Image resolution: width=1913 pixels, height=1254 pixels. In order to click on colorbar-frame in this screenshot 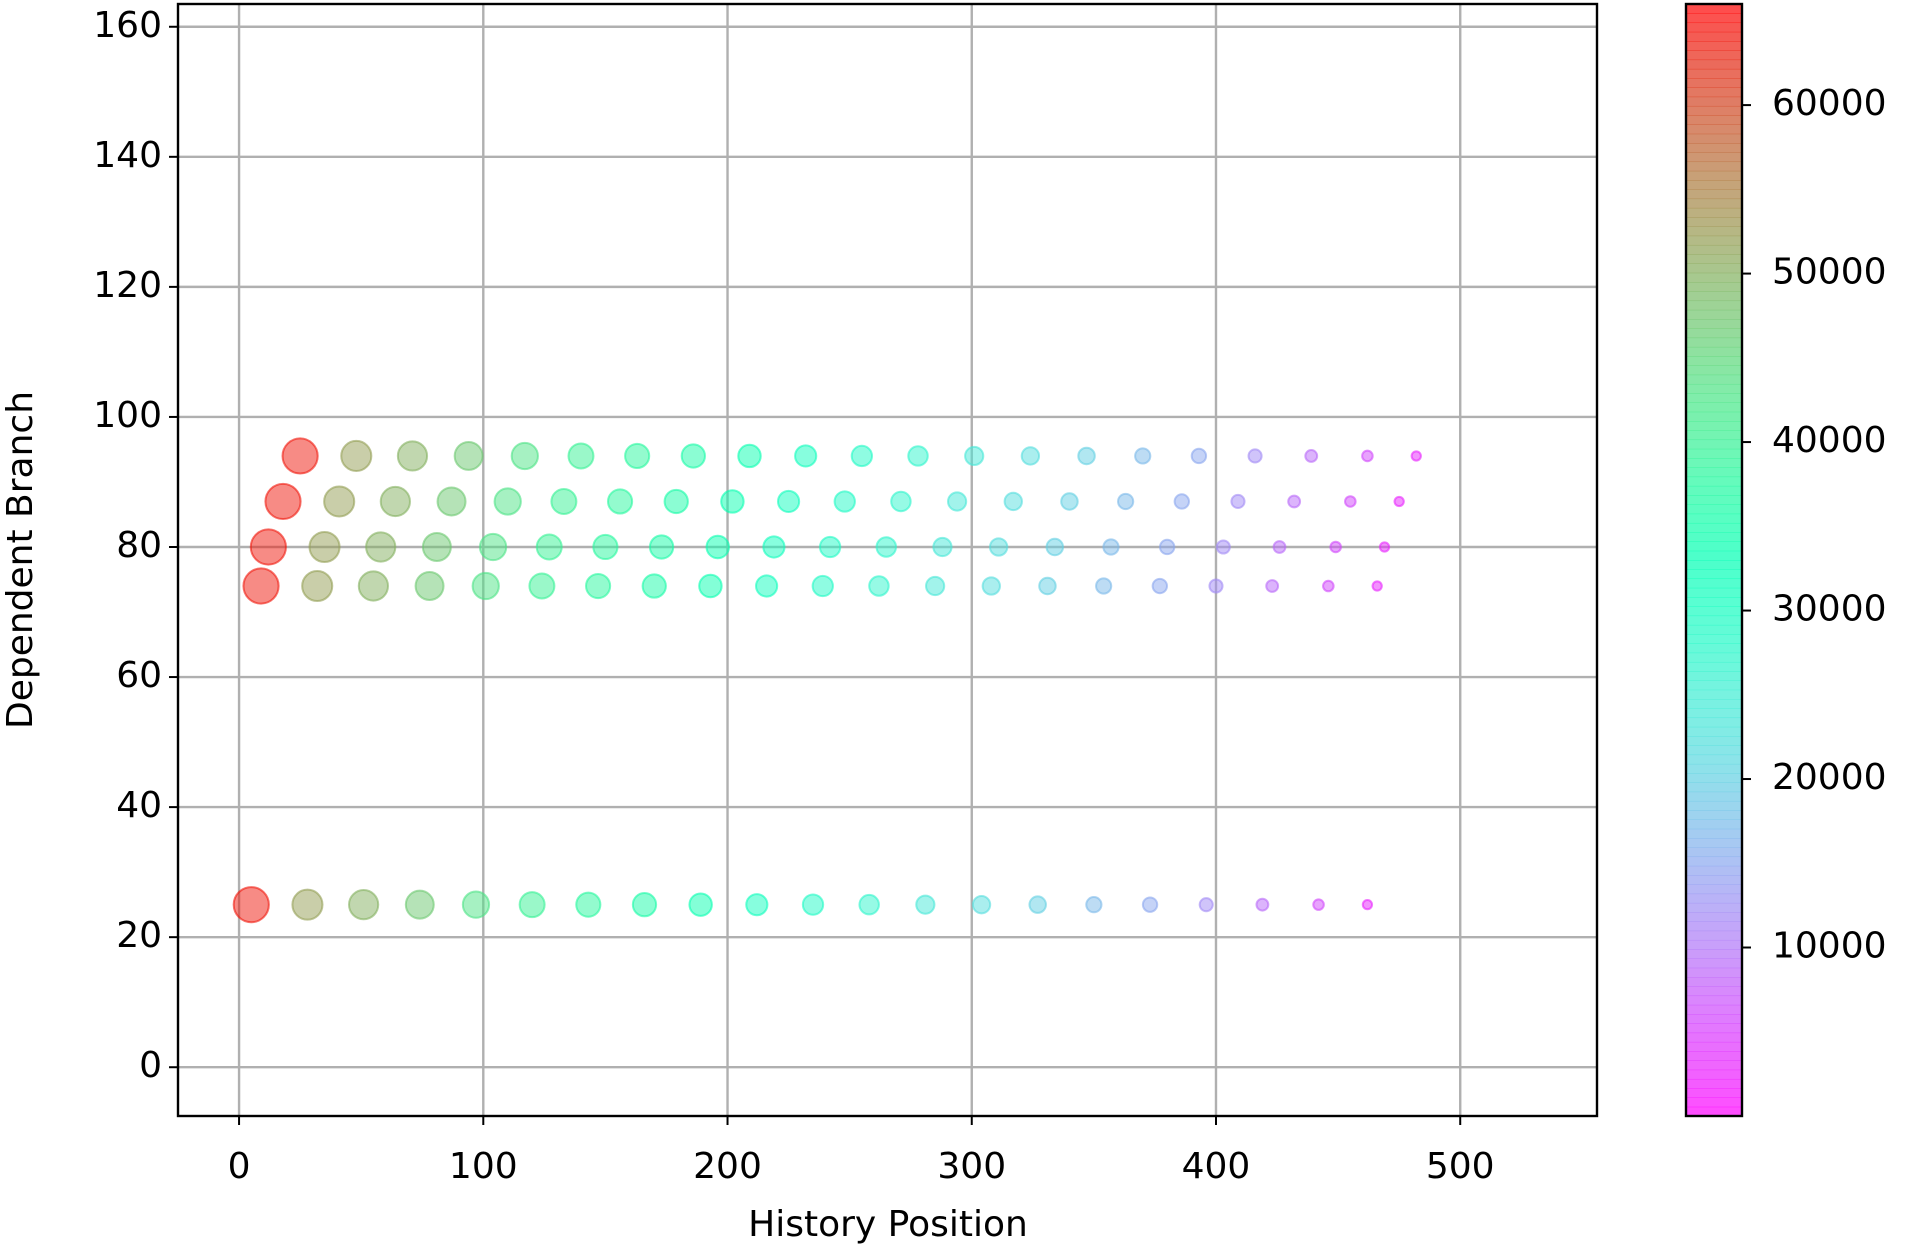, I will do `click(1714, 560)`.